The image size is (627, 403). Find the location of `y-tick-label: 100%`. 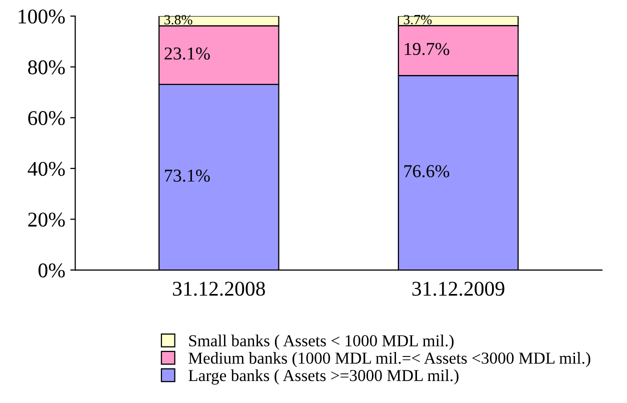

y-tick-label: 100% is located at coordinates (41, 16).